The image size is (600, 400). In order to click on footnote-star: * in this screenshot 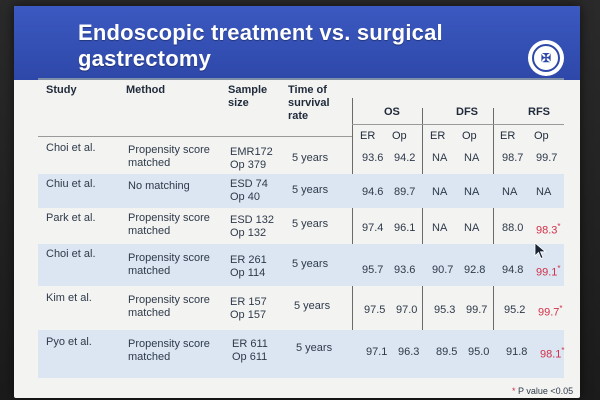, I will do `click(514, 391)`.